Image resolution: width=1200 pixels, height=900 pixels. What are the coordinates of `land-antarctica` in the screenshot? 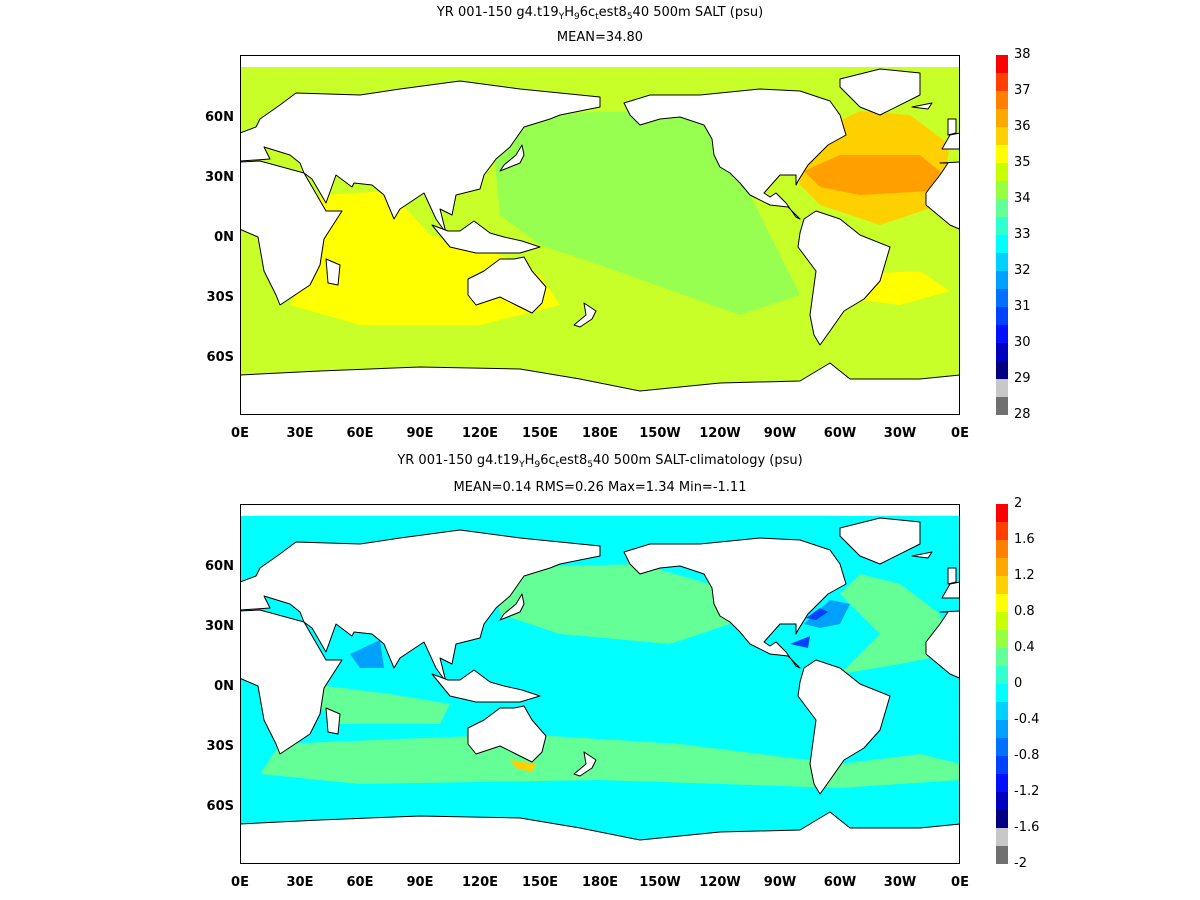 It's located at (600, 388).